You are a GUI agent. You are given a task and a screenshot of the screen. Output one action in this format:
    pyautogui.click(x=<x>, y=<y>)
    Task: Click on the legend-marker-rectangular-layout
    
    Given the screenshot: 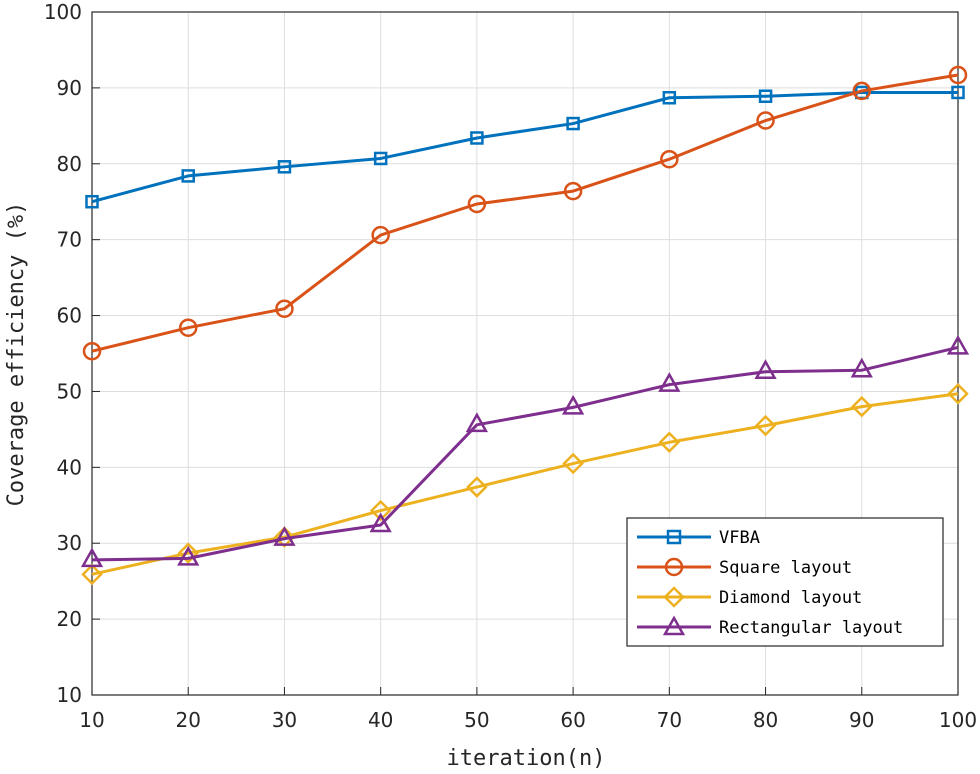 What is the action you would take?
    pyautogui.click(x=674, y=625)
    